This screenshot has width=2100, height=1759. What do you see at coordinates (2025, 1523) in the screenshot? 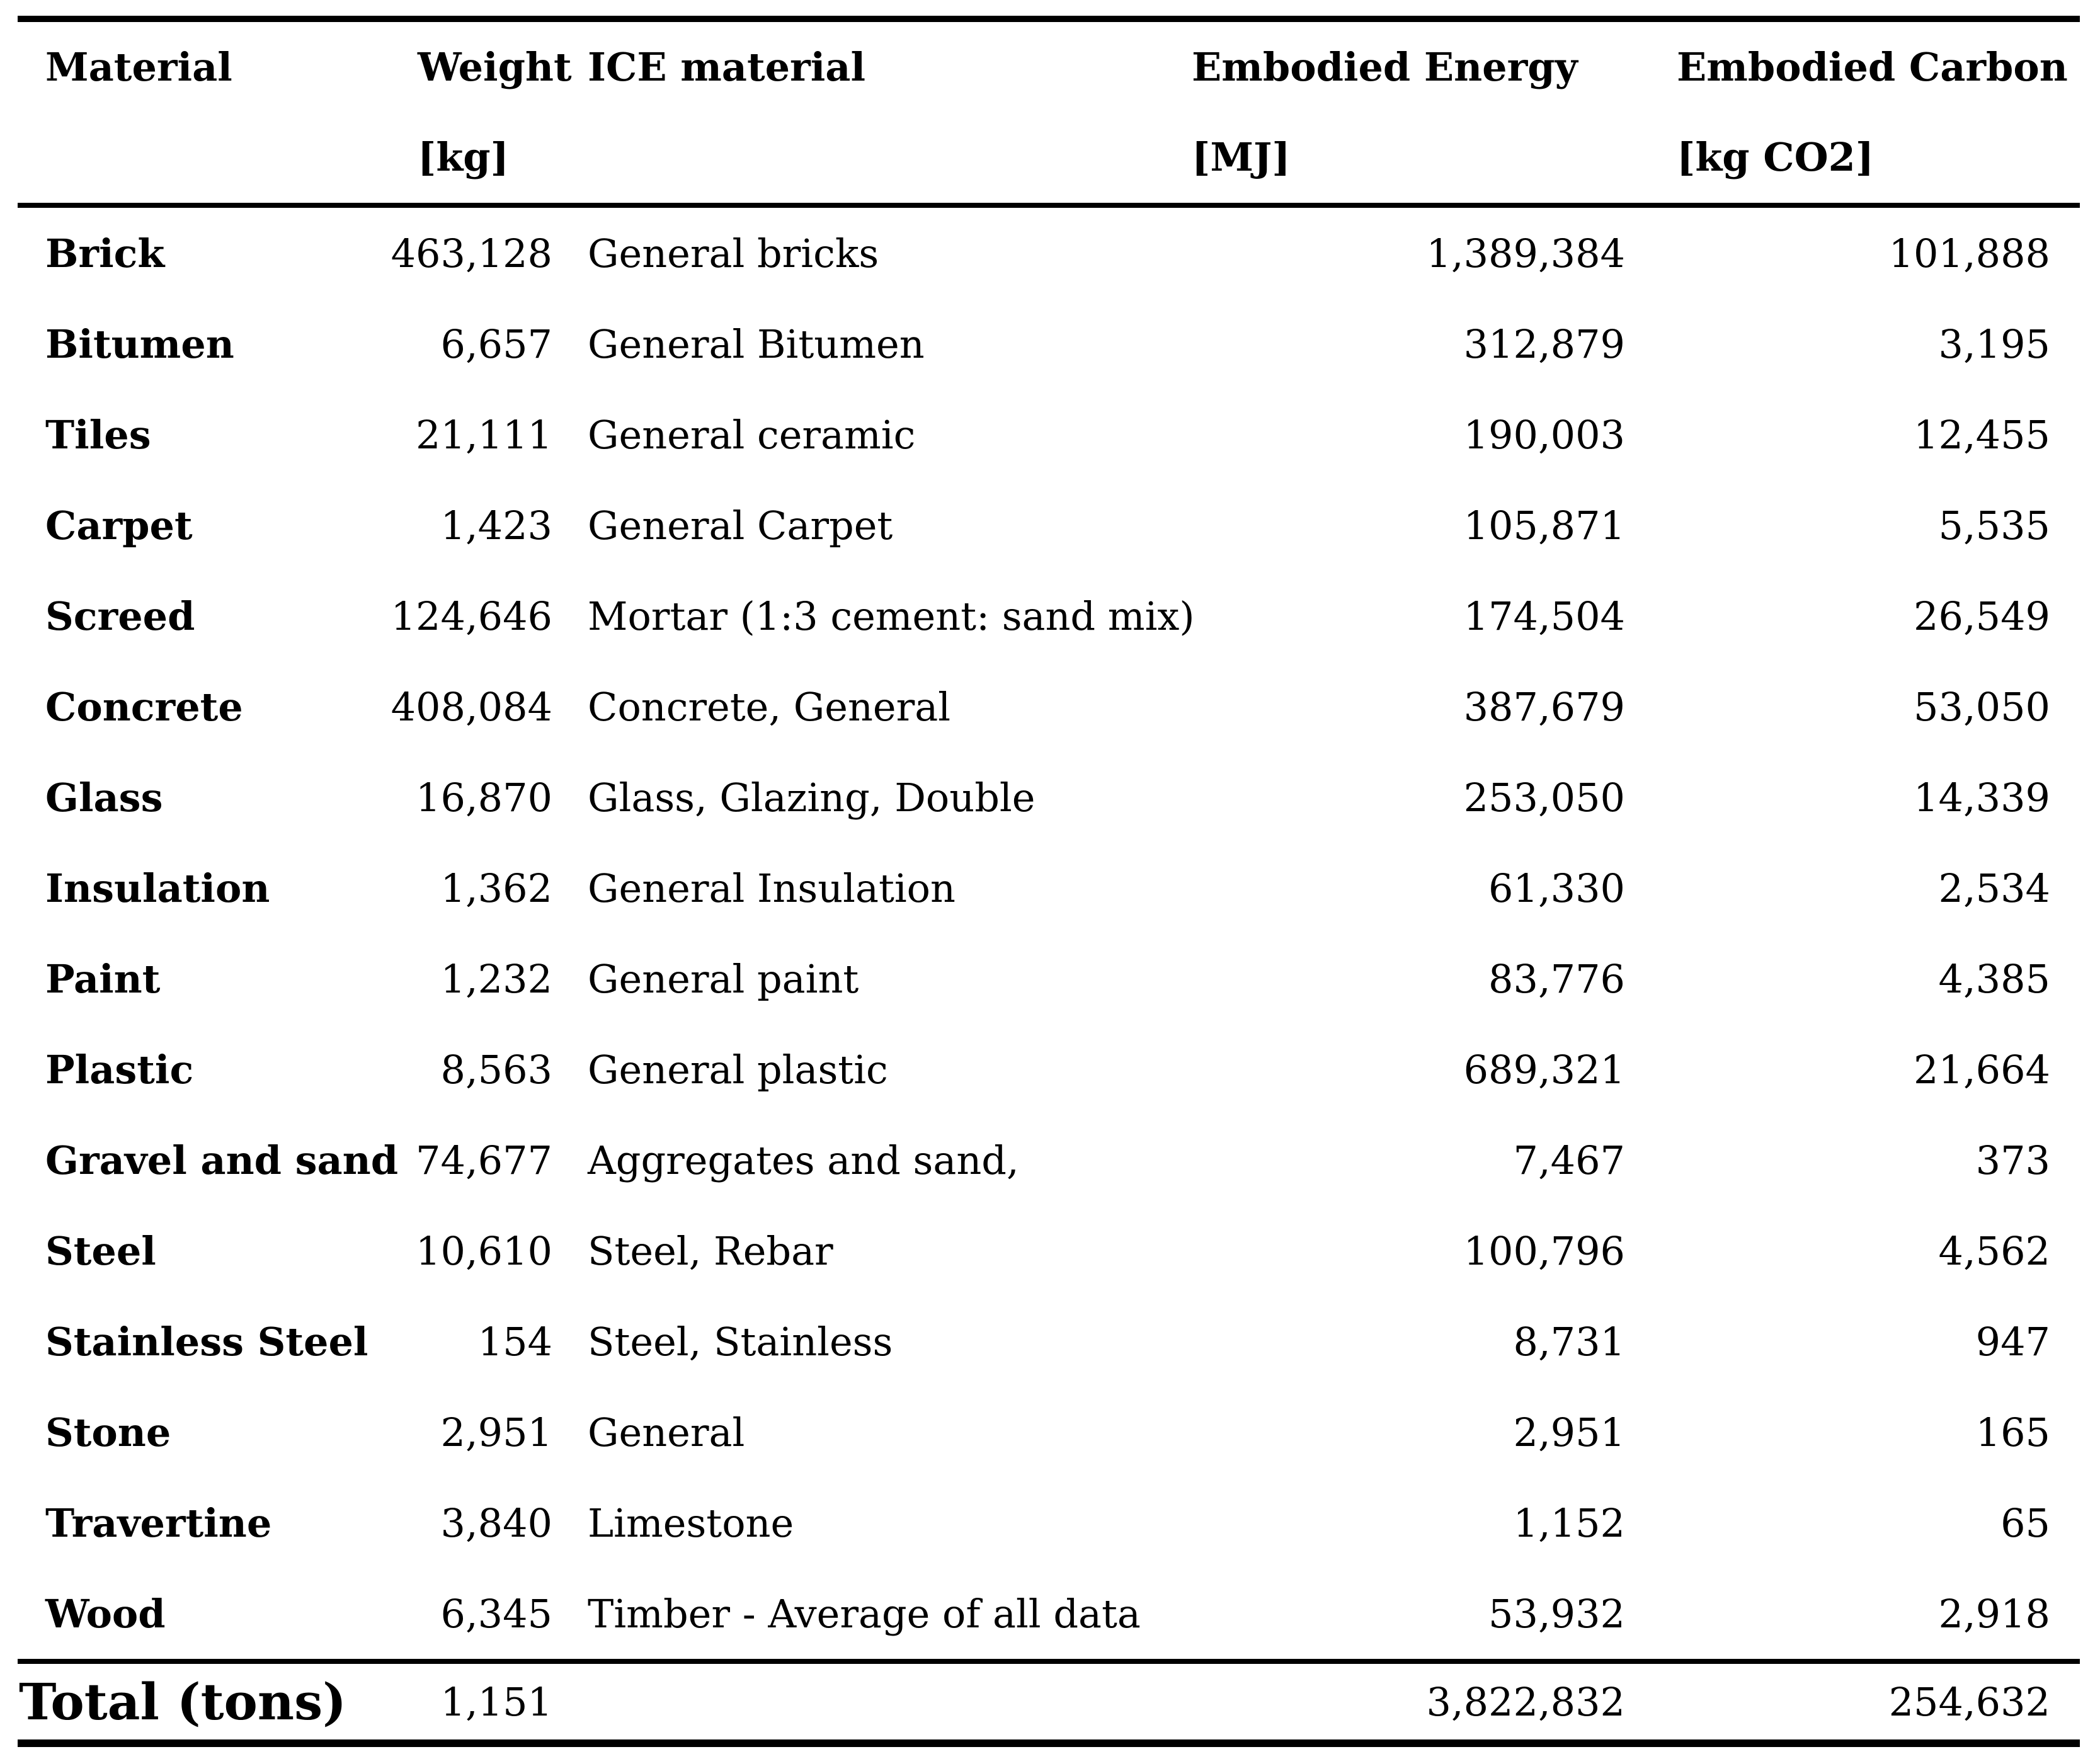
I see `embodied-carbon-cell: 65` at bounding box center [2025, 1523].